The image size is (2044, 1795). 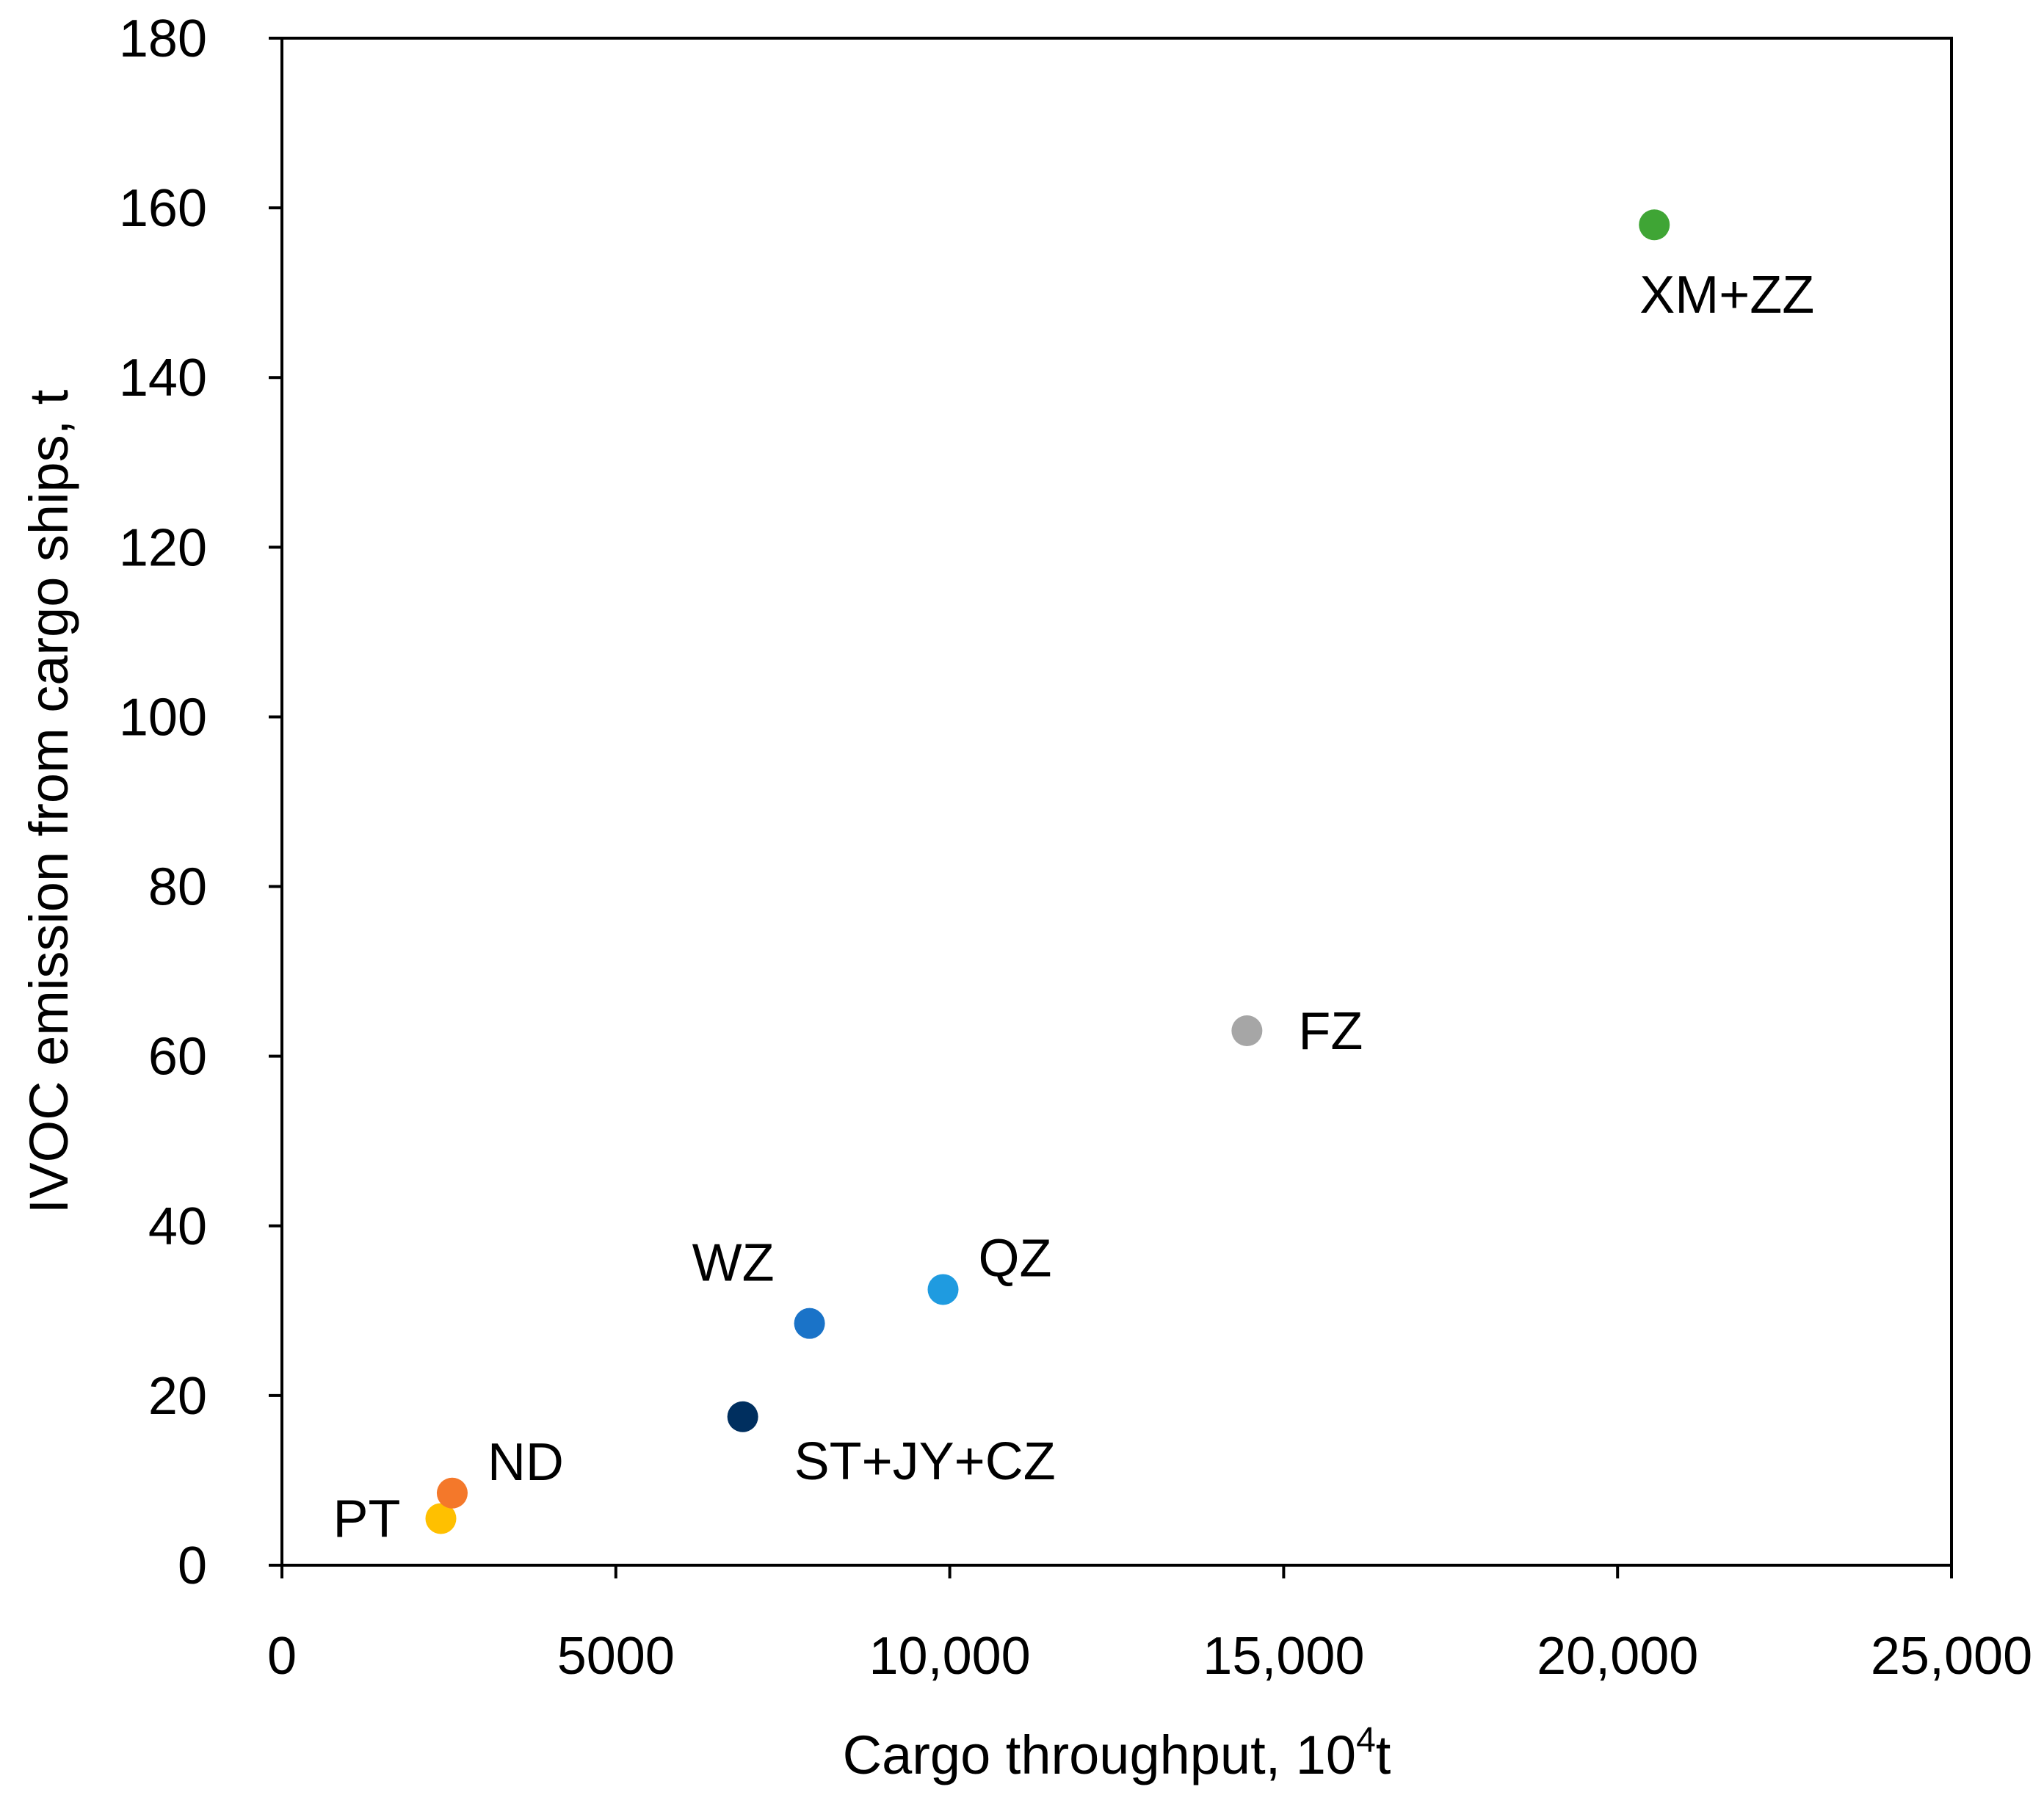 I want to click on y-axis-ticks: 0 20 40 60 80 100 120 140 160 180, so click(x=200, y=802).